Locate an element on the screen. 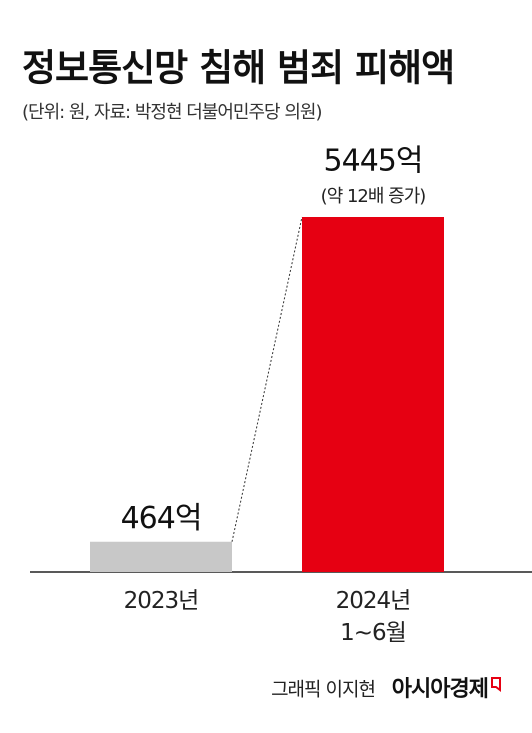 Image resolution: width=532 pixels, height=733 pixels. x-tick-label: 2023년 is located at coordinates (161, 601).